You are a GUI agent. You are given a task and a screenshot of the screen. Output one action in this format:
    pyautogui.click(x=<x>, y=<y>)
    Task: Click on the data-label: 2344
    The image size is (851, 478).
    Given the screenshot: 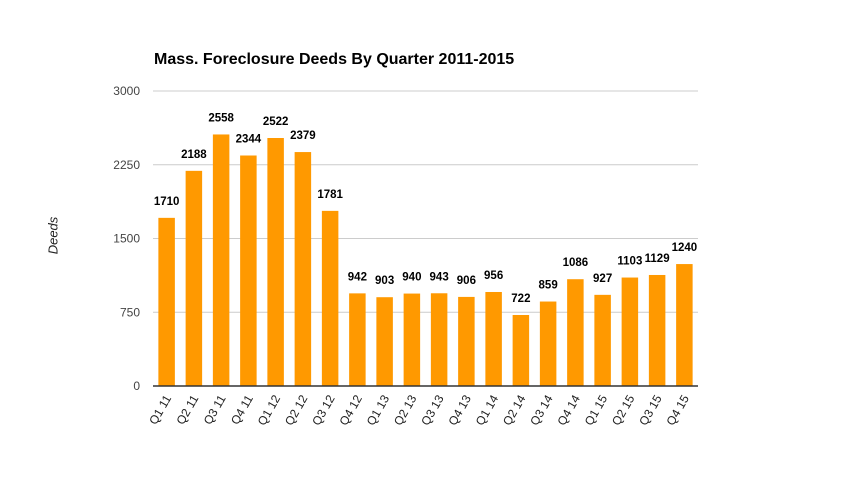 What is the action you would take?
    pyautogui.click(x=249, y=140)
    